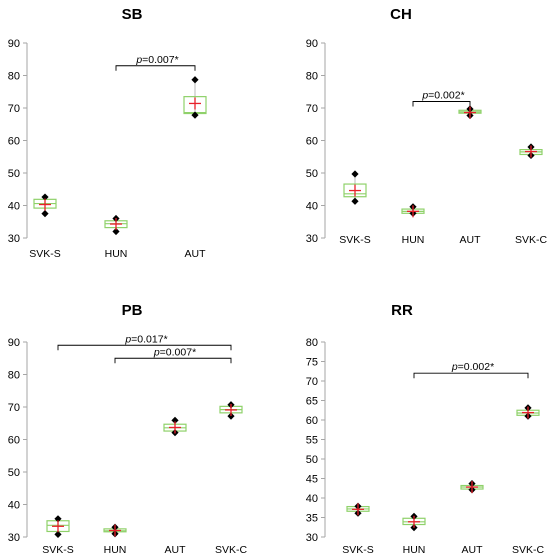 The image size is (550, 560). What do you see at coordinates (312, 519) in the screenshot?
I see `y-tick-label: 35` at bounding box center [312, 519].